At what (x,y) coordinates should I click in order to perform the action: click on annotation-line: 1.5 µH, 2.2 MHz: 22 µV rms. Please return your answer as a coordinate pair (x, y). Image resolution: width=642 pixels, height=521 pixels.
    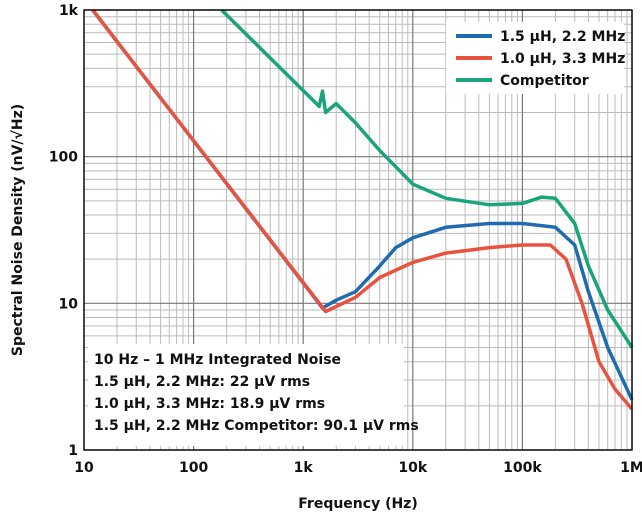
    Looking at the image, I should click on (202, 382).